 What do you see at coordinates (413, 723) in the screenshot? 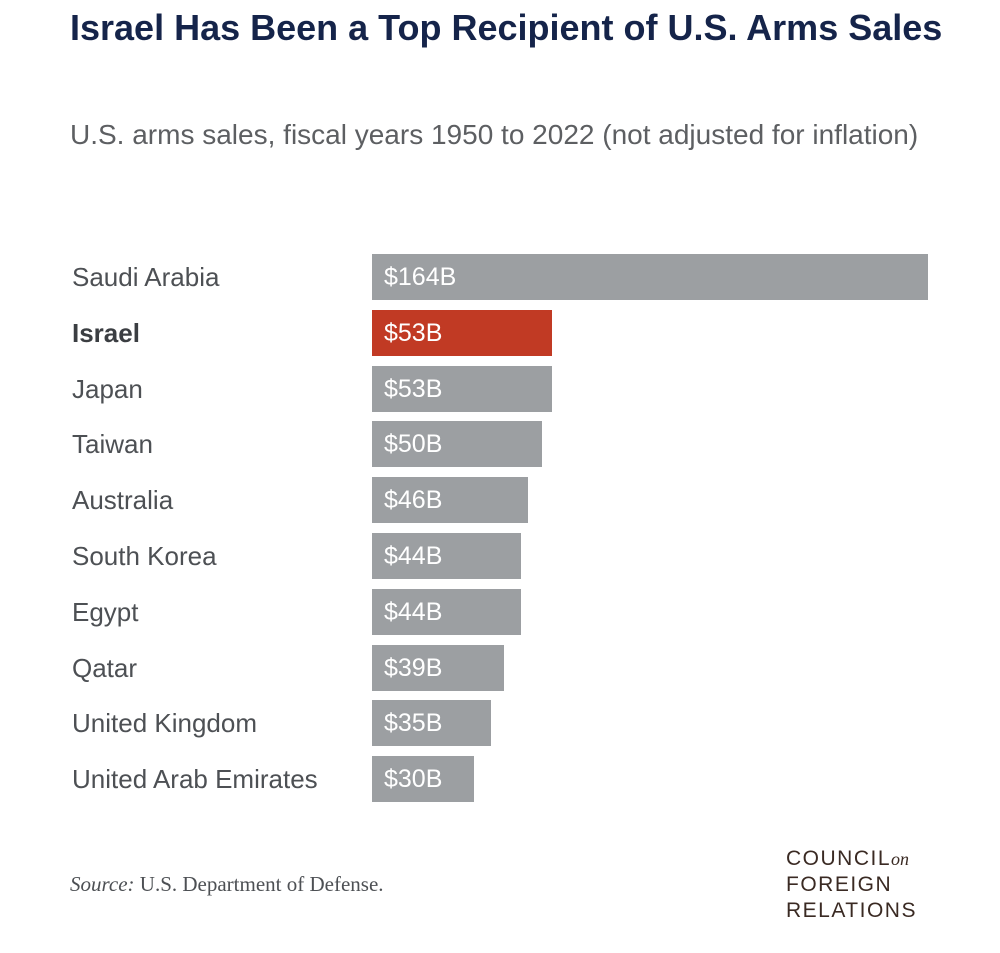
I see `bar-value-label: $35B` at bounding box center [413, 723].